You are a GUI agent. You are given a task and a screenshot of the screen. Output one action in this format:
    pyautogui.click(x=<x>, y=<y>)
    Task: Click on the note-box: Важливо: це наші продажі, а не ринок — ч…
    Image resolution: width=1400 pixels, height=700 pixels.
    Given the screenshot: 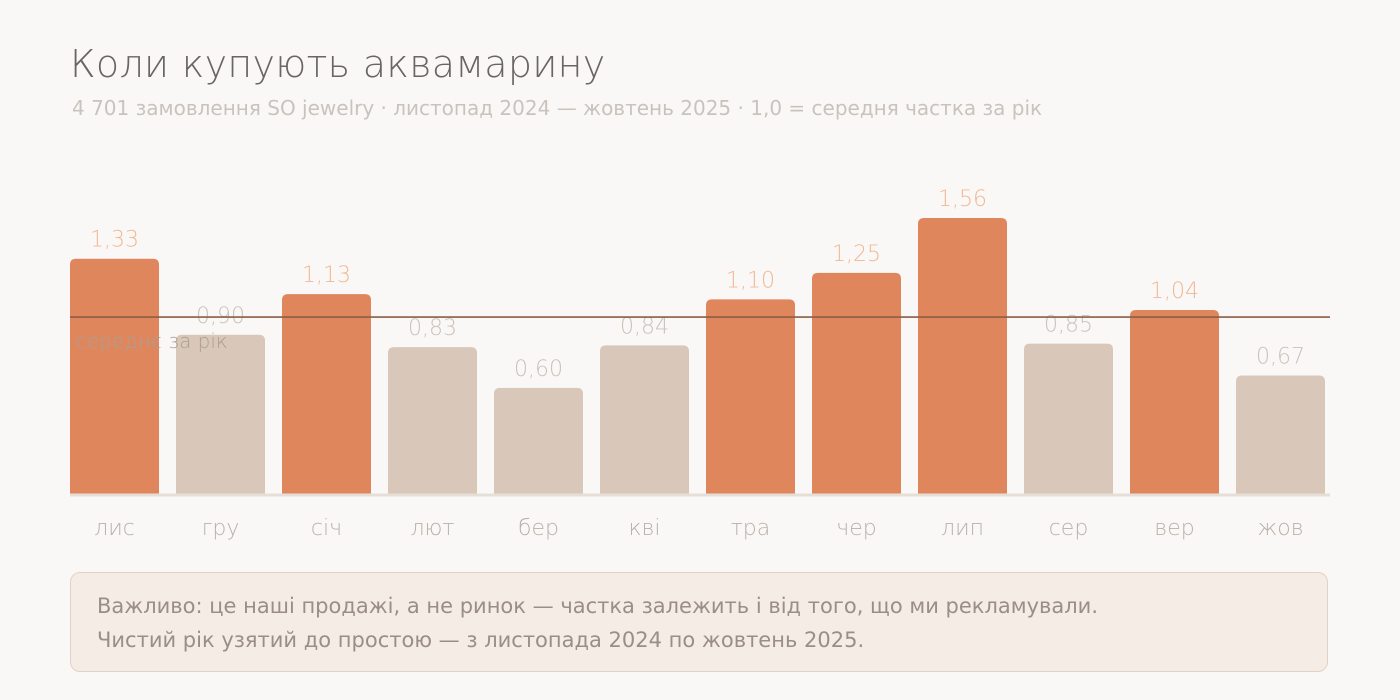 What is the action you would take?
    pyautogui.click(x=699, y=622)
    